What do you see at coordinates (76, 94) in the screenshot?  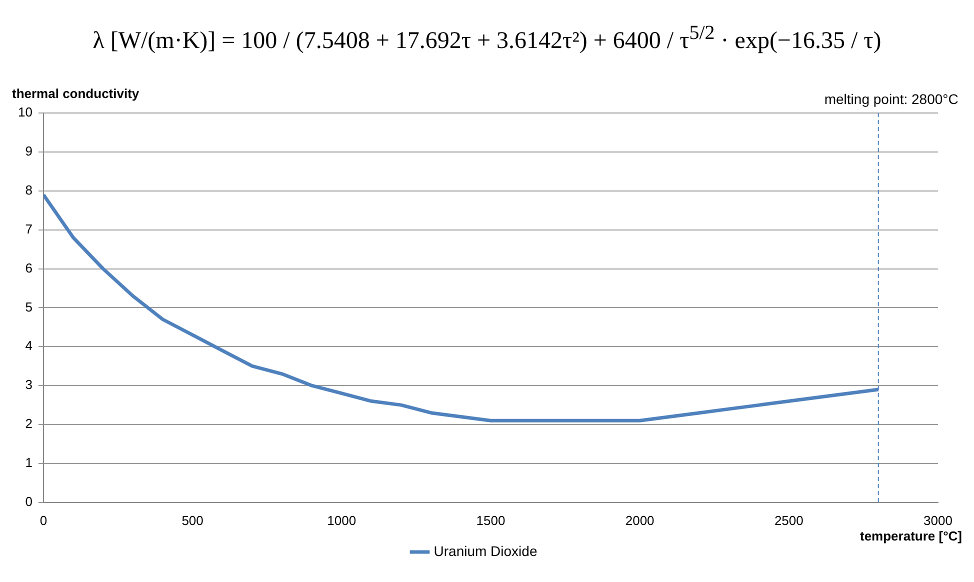 I see `y-axis-title: thermal conductivity` at bounding box center [76, 94].